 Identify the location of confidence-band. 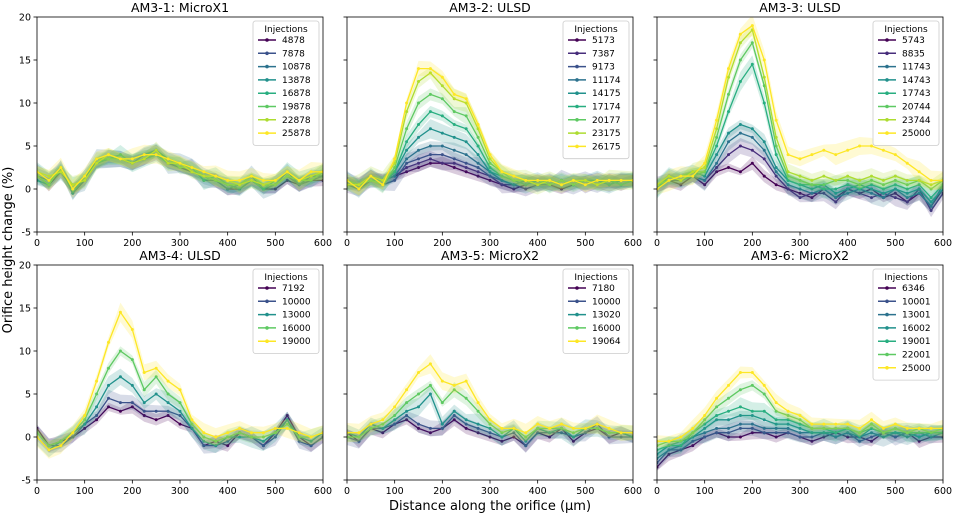
(180, 171).